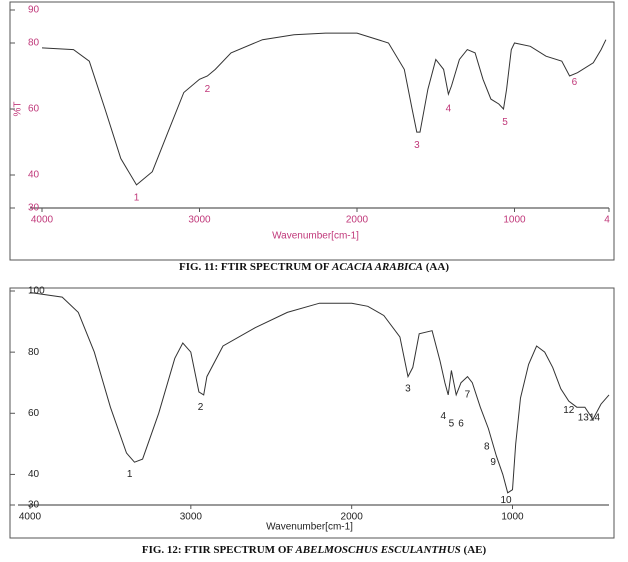  What do you see at coordinates (18, 109) in the screenshot?
I see `y-axis-label: %T` at bounding box center [18, 109].